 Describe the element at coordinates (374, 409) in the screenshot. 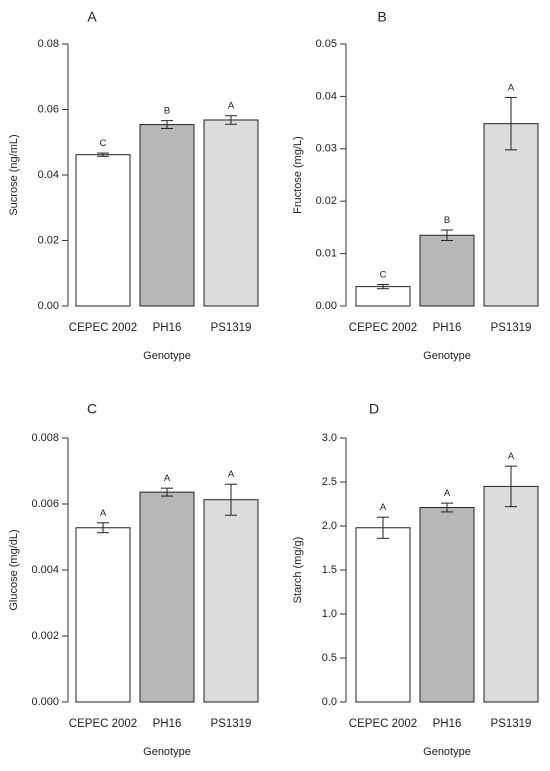

I see `panel-label: D` at that location.